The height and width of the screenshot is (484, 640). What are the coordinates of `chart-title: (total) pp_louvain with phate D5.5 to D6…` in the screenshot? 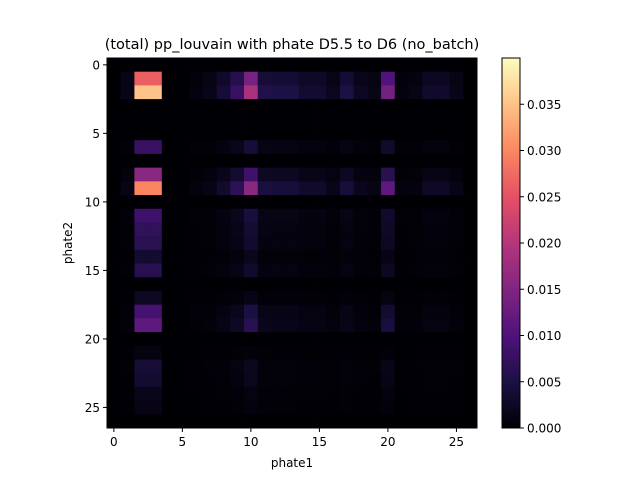 It's located at (292, 45).